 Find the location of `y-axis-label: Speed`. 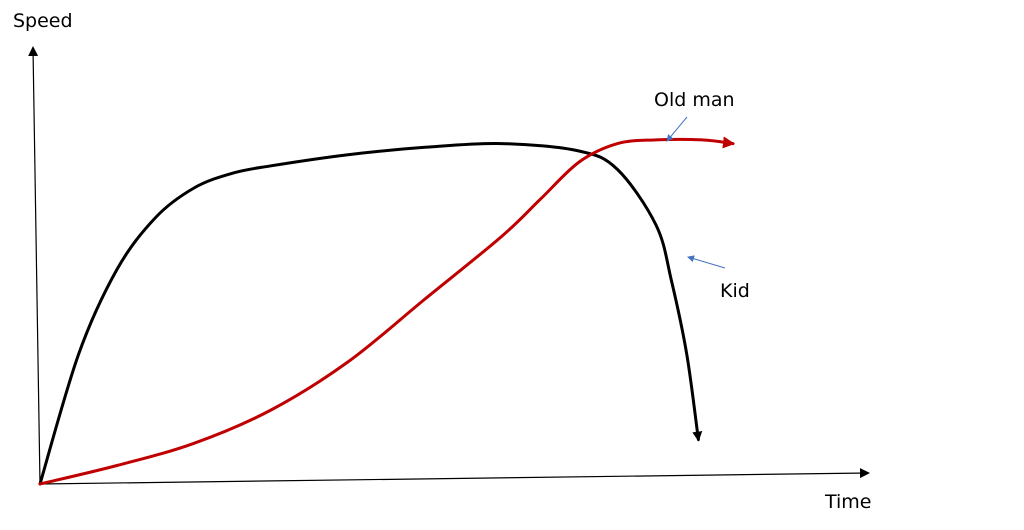

y-axis-label: Speed is located at coordinates (43, 21).